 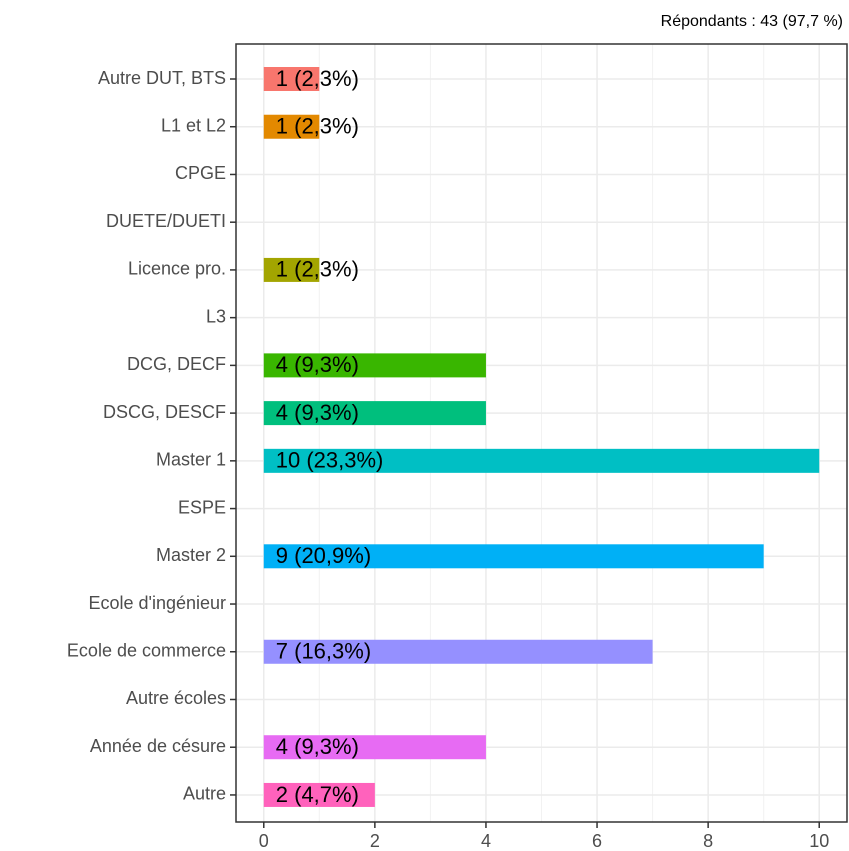 I want to click on x-tick-label: 2, so click(x=375, y=841).